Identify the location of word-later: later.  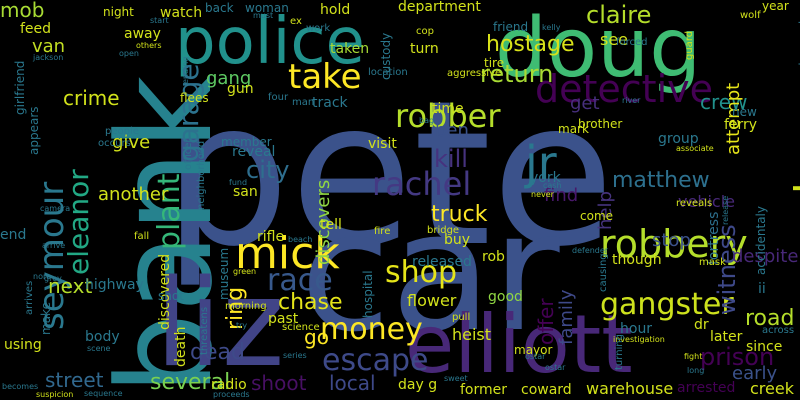
(726, 337).